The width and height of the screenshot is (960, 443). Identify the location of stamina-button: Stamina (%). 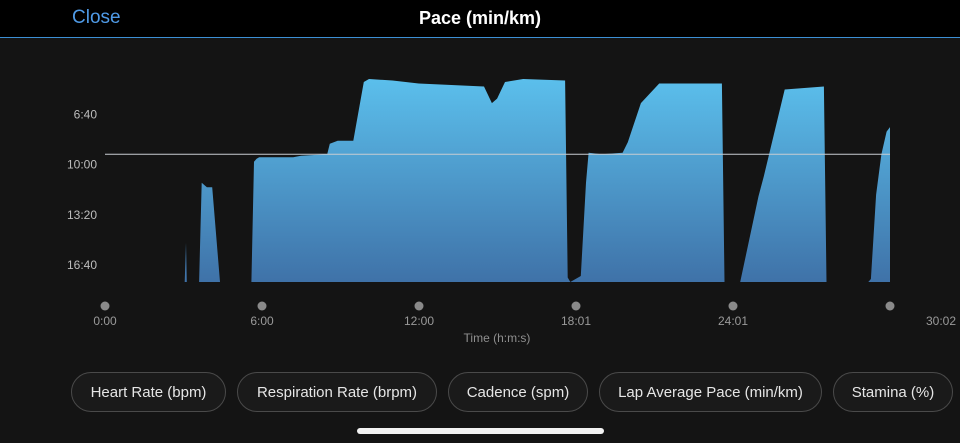
(893, 392).